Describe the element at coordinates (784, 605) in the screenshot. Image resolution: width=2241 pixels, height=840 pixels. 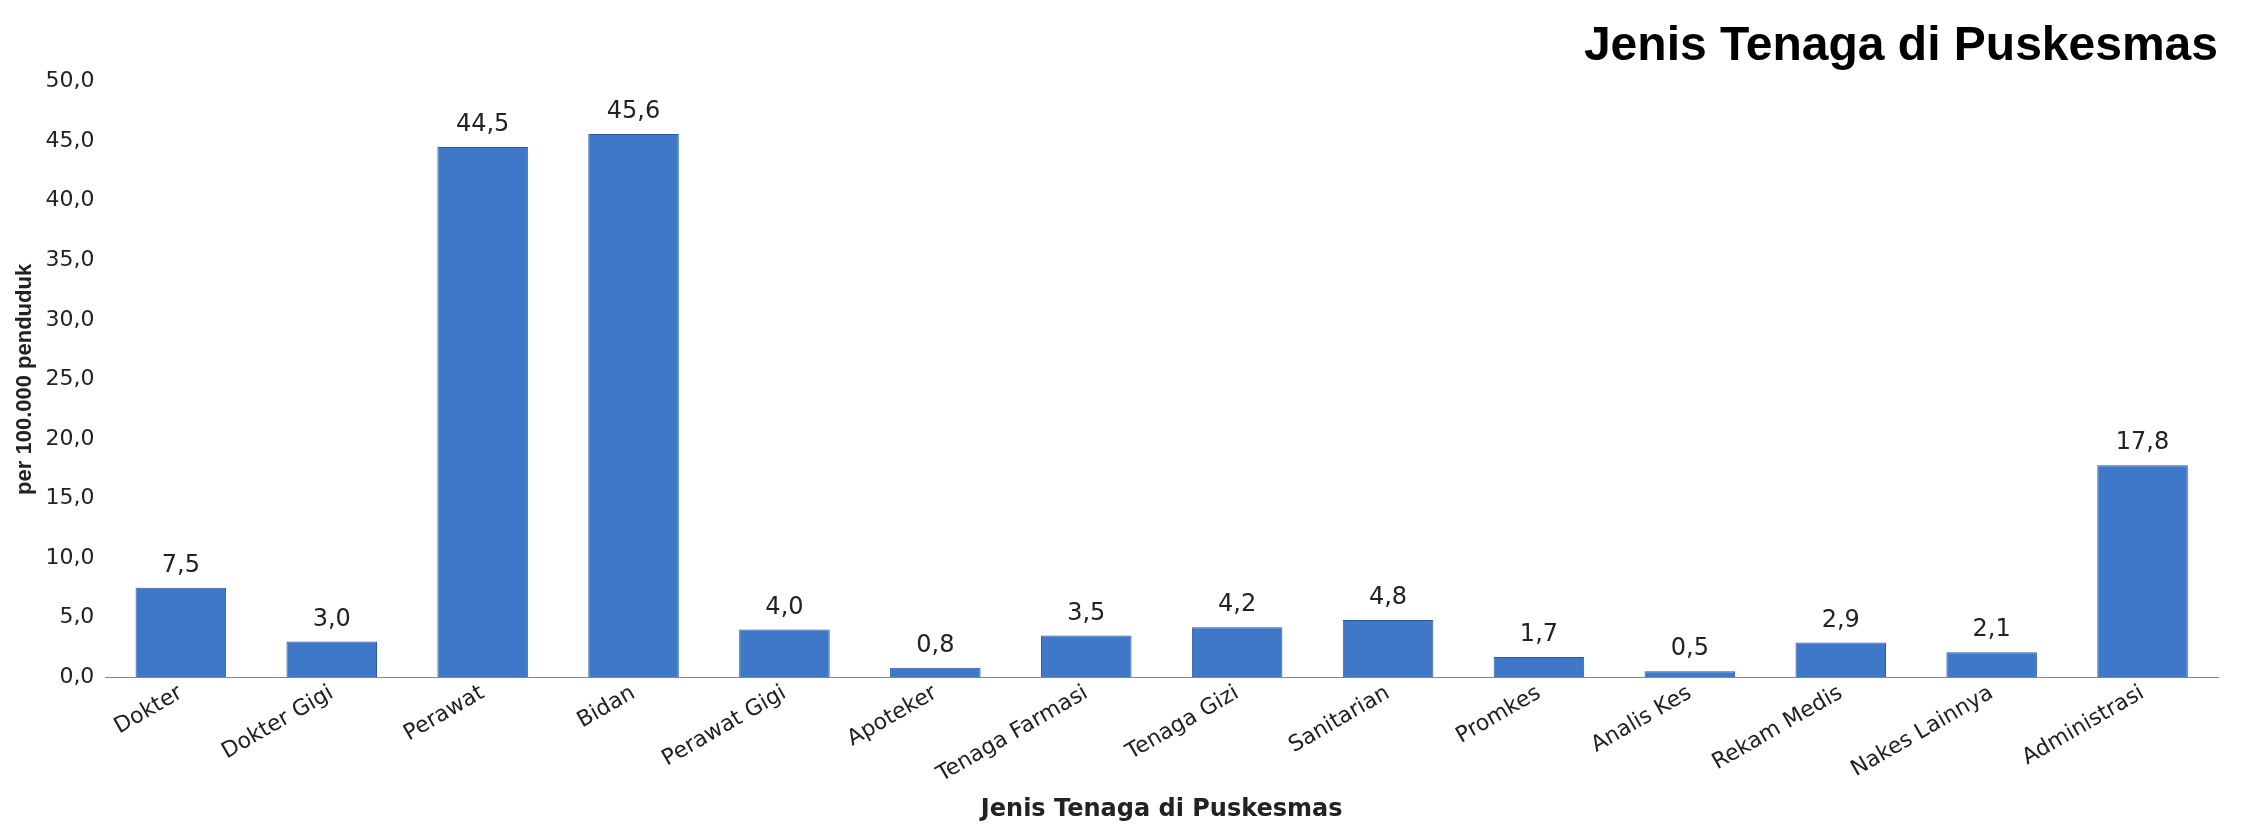
I see `data-label: 4,0` at that location.